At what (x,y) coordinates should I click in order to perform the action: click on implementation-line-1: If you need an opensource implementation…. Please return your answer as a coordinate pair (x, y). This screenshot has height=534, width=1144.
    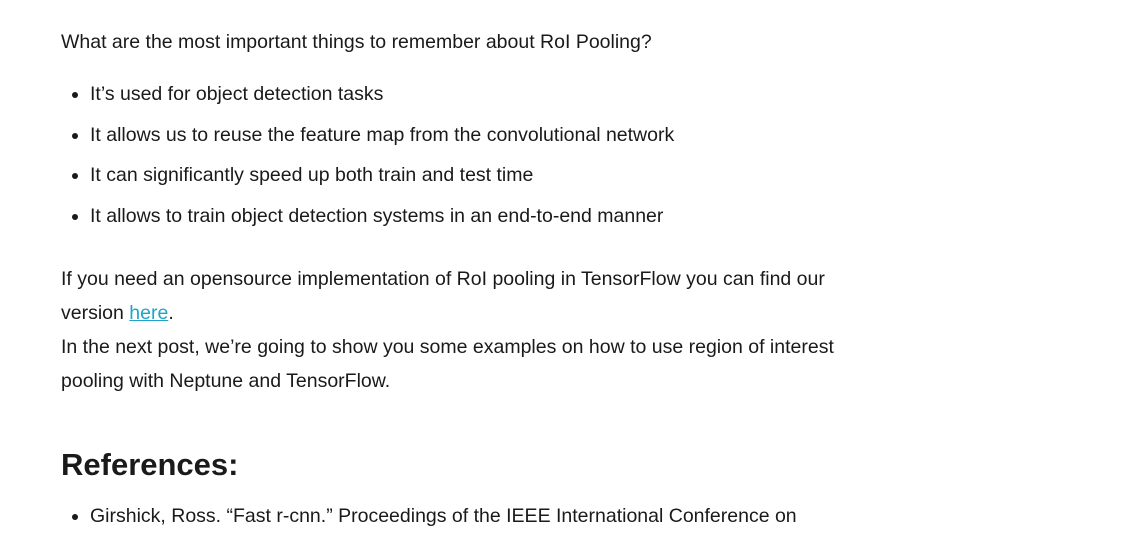
    Looking at the image, I should click on (443, 279).